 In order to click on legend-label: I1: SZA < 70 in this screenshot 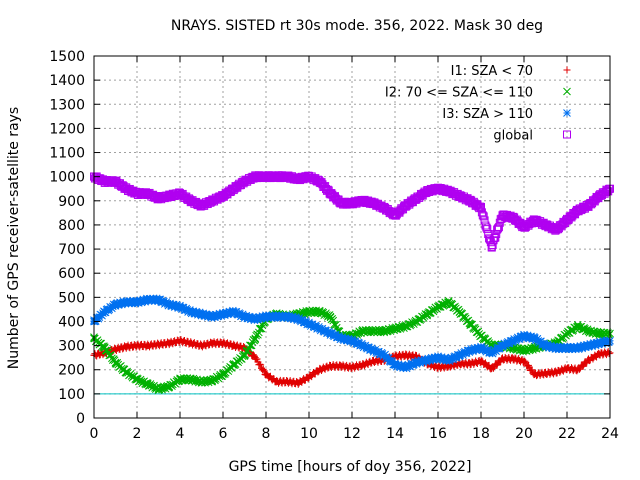, I will do `click(492, 71)`.